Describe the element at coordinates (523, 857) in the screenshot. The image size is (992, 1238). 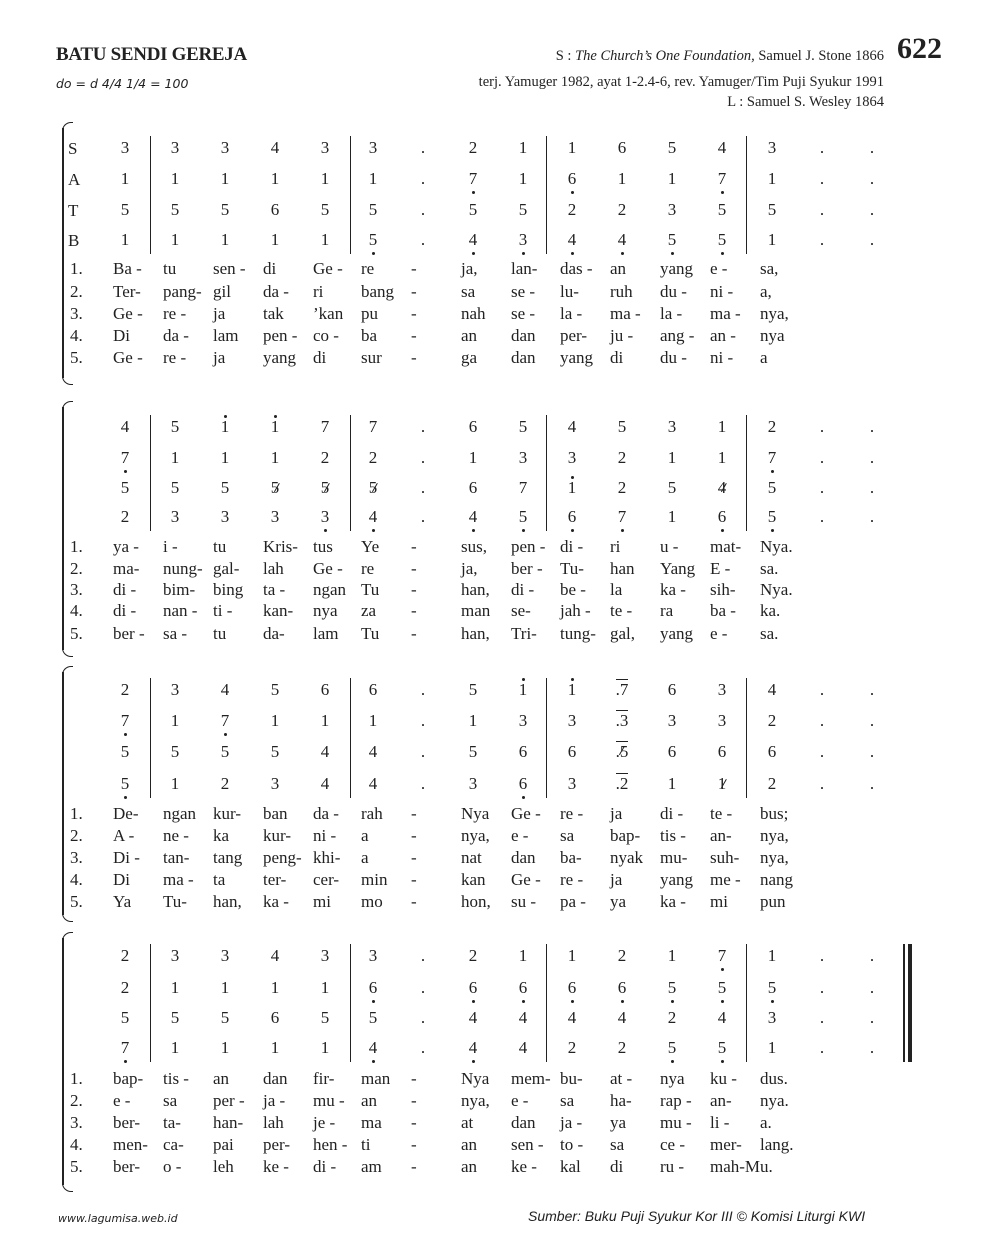
I see `lyric-syllable: dan` at that location.